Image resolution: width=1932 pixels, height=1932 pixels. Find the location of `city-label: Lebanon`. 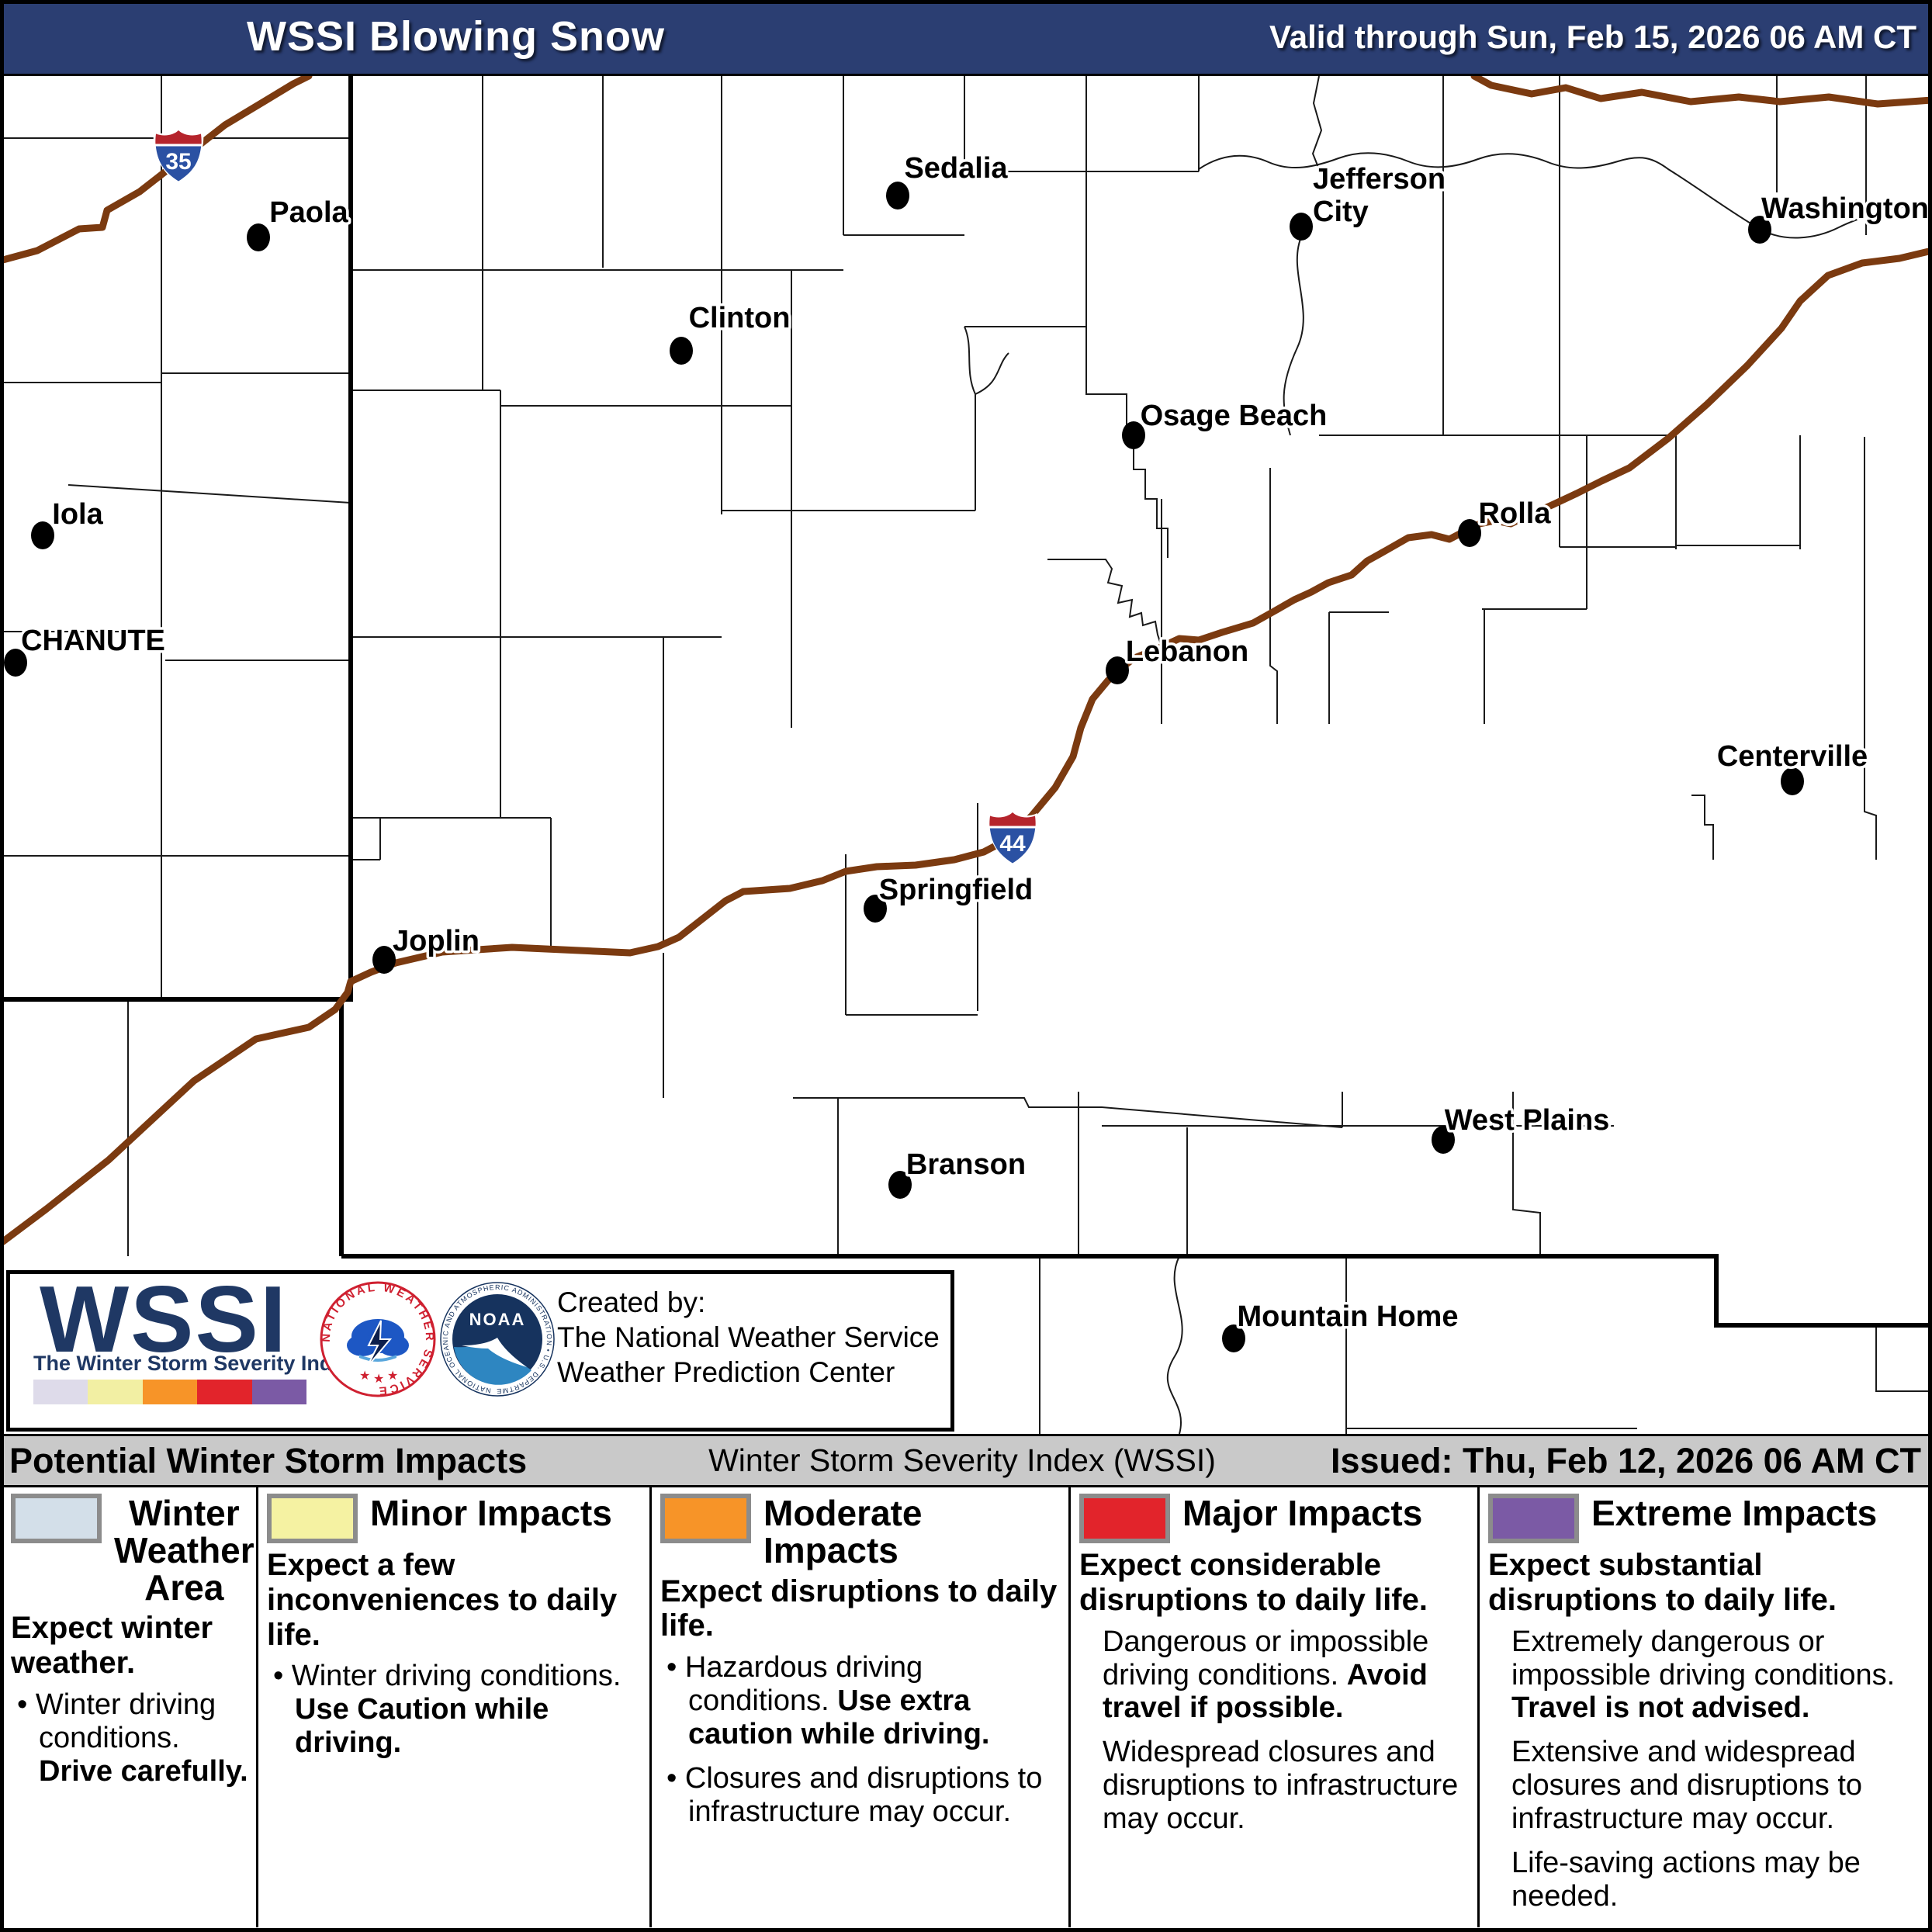

city-label: Lebanon is located at coordinates (1187, 651).